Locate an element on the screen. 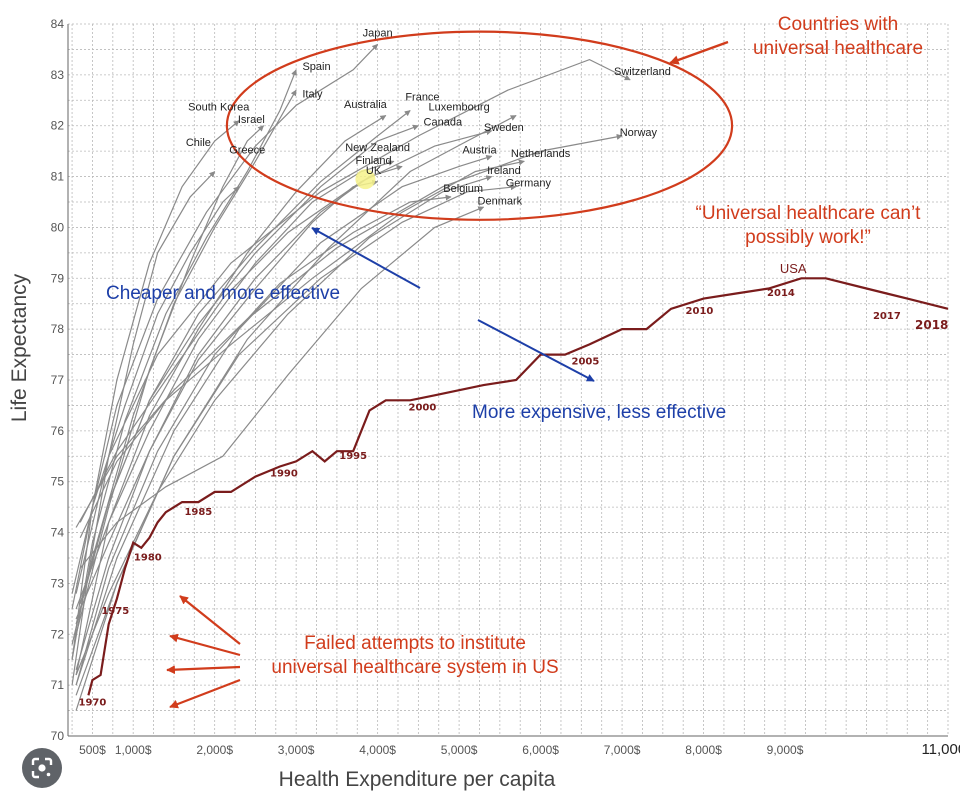 The image size is (960, 798). country-label: Sweden is located at coordinates (504, 128).